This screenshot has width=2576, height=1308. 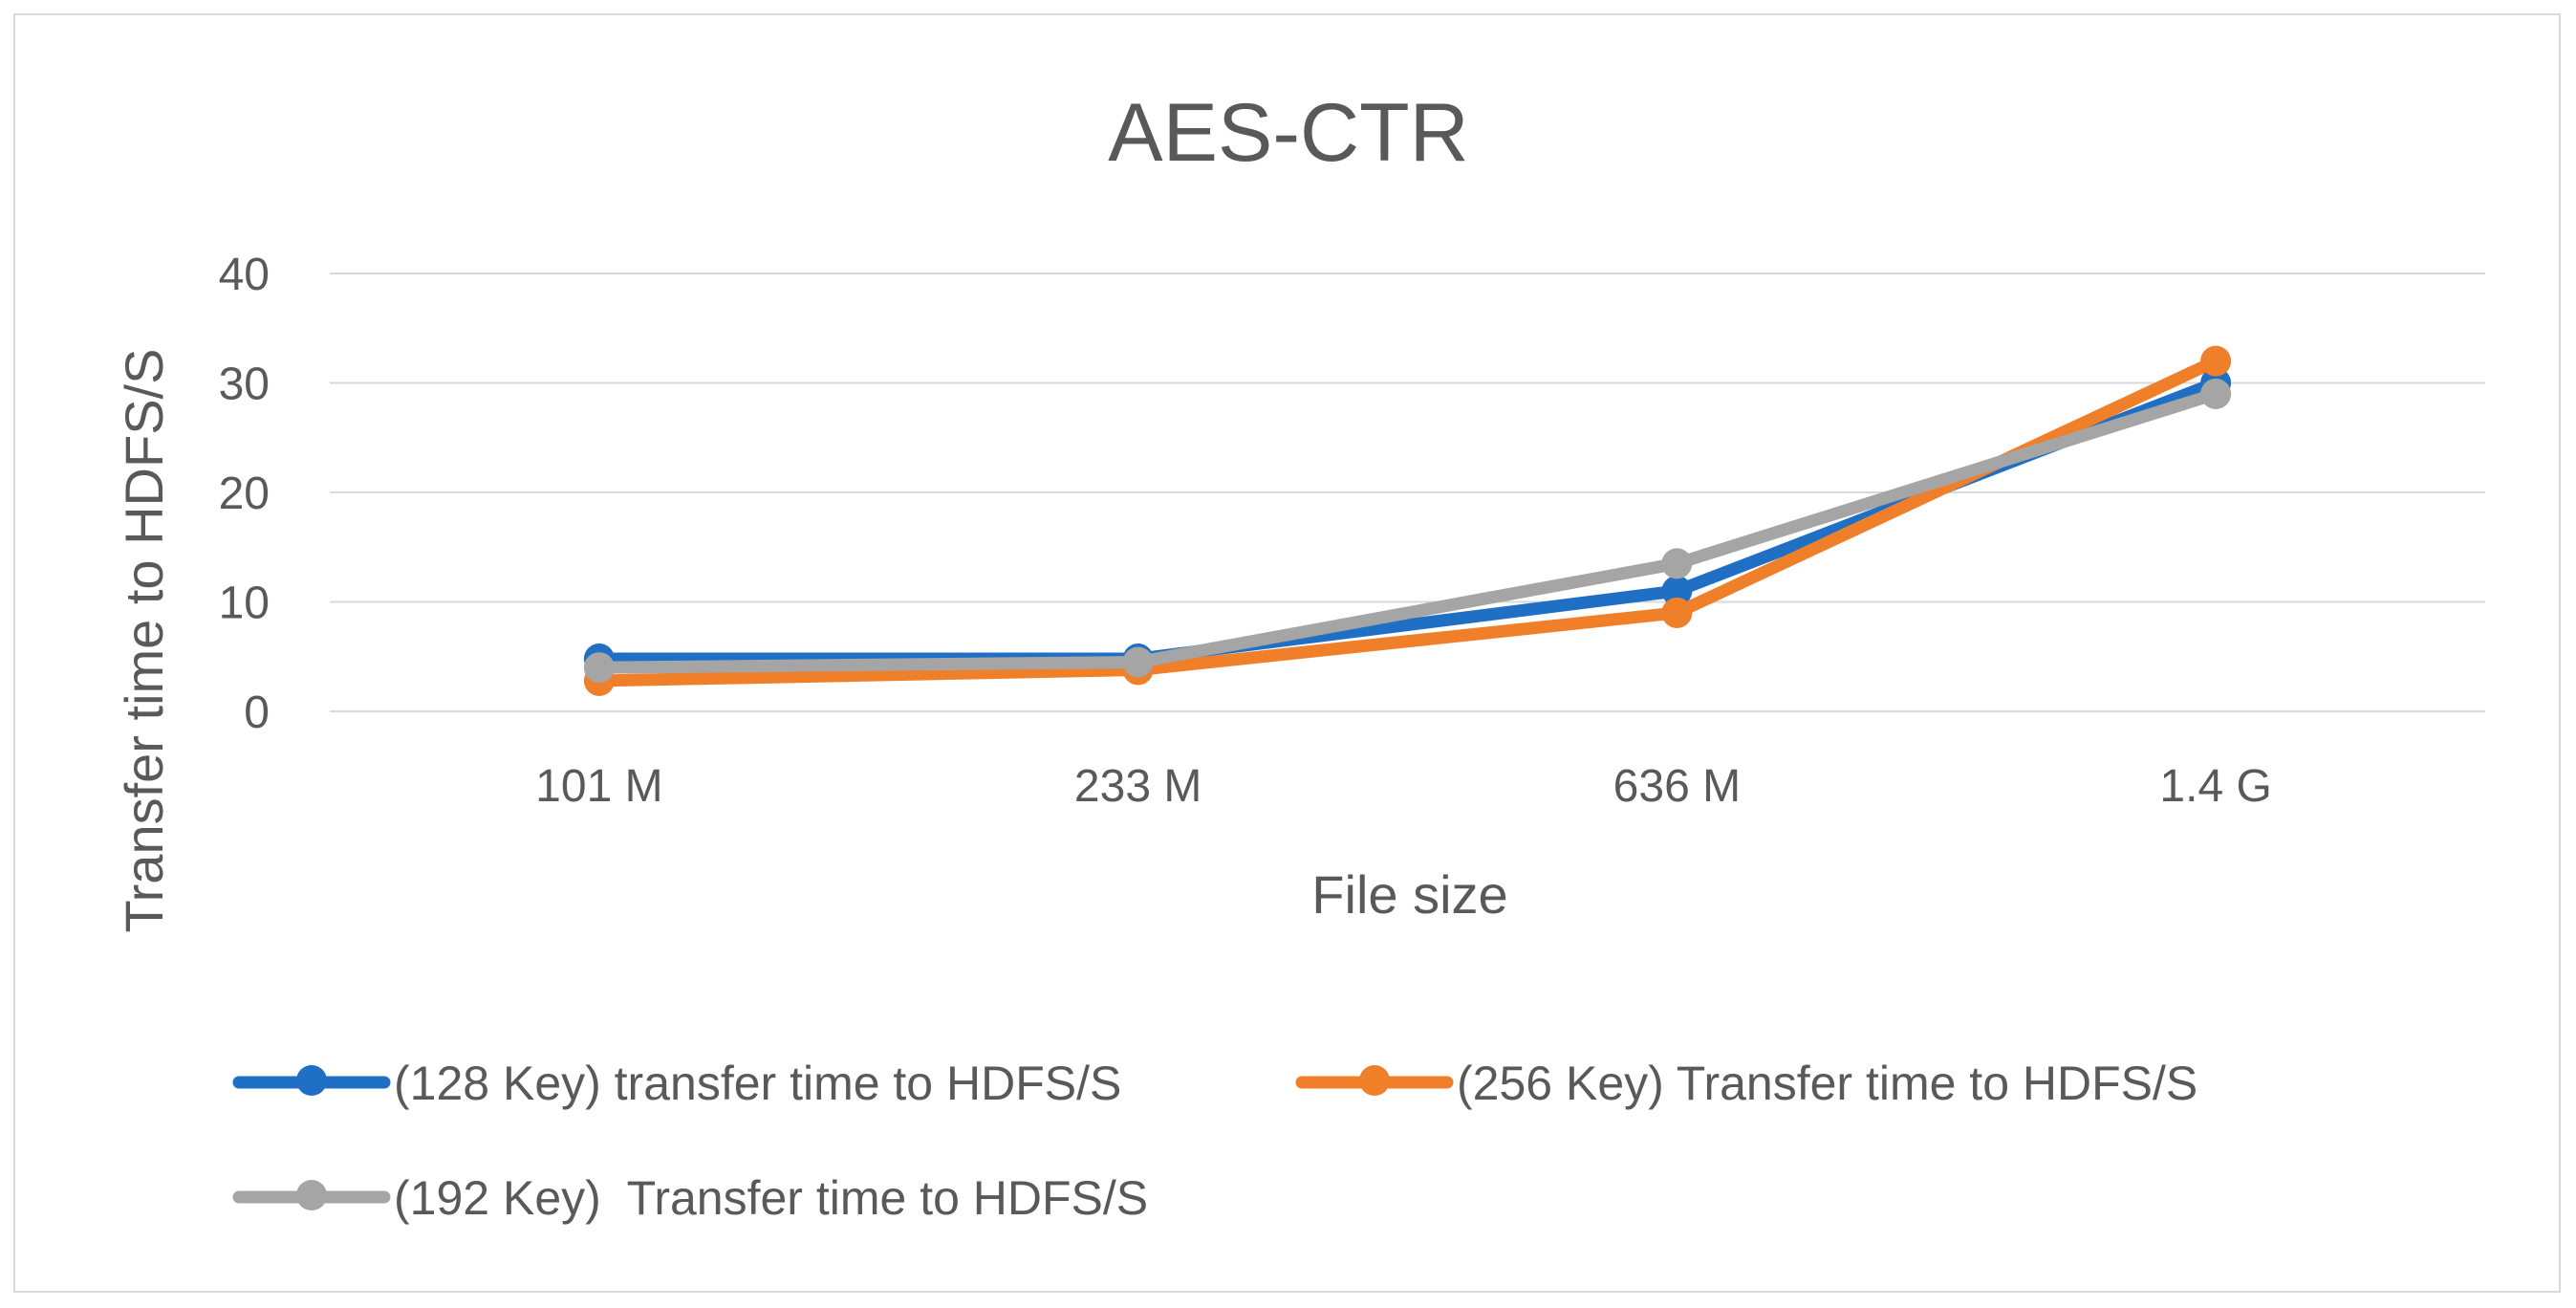 I want to click on y-axis-ticks: 0 10 20 30 40, so click(x=244, y=494).